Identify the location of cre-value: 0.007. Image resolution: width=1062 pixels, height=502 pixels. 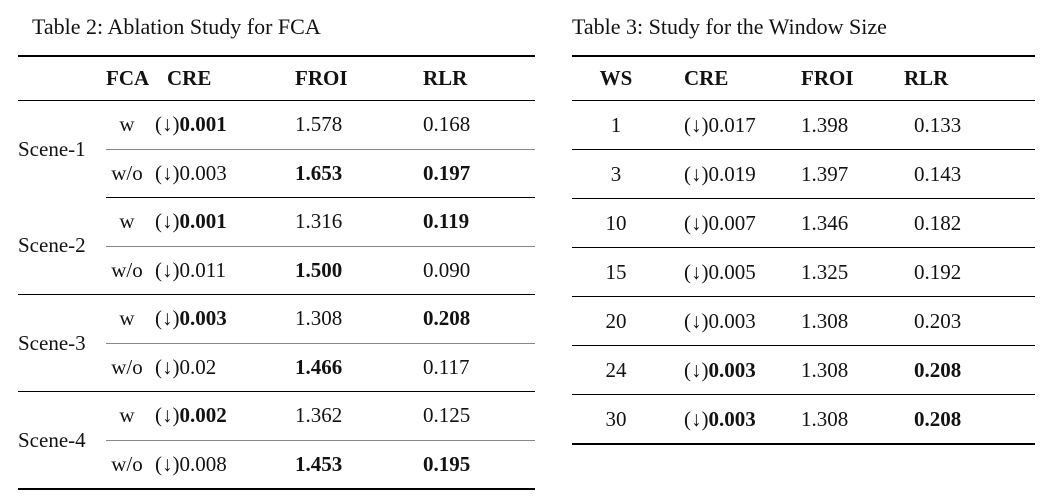
(732, 222).